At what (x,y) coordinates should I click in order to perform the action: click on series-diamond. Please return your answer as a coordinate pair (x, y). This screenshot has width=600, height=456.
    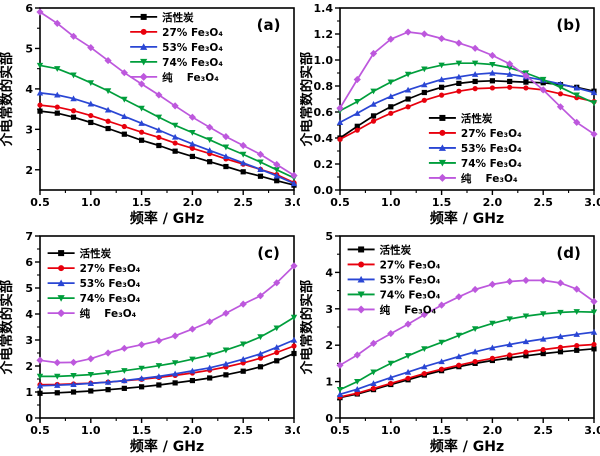
    Looking at the image, I should click on (467, 83).